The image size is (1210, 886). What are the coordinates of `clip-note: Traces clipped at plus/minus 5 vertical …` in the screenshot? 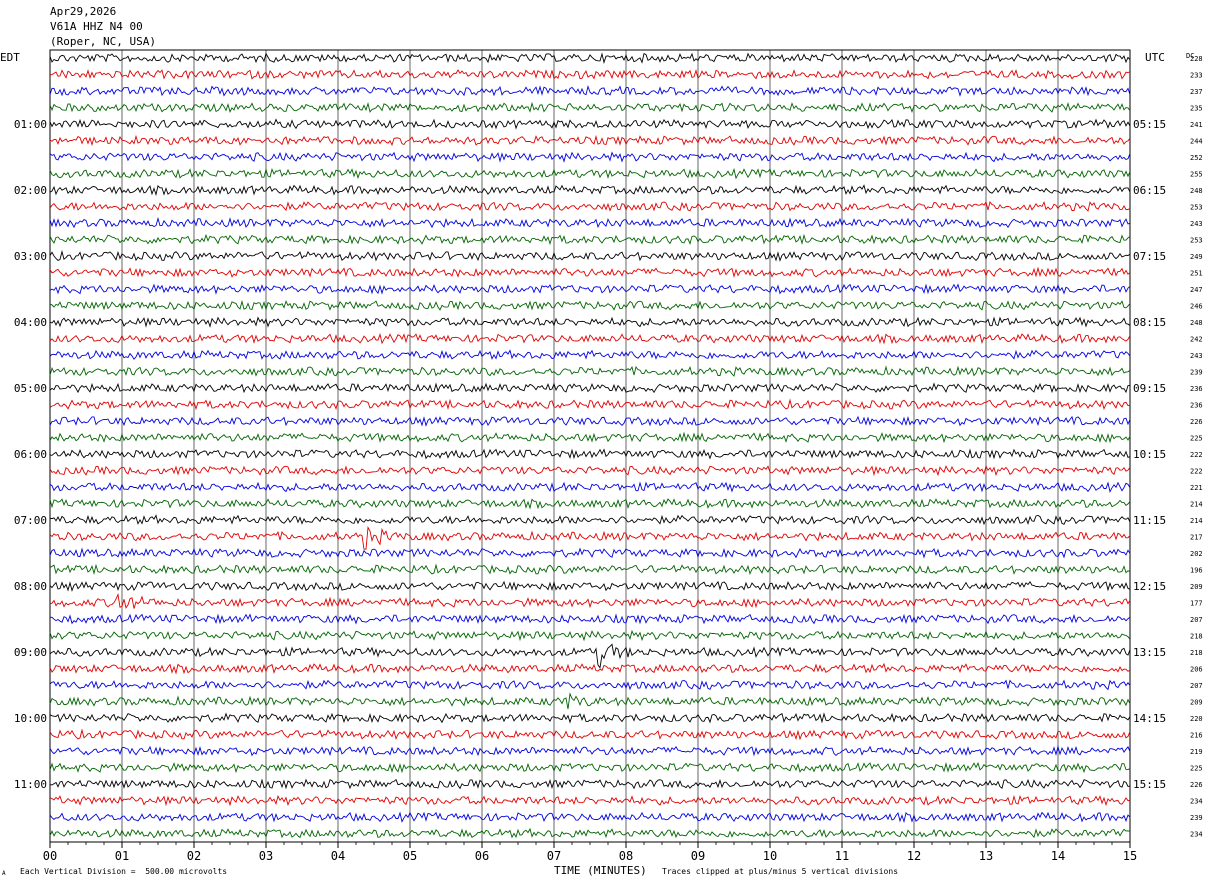 It's located at (780, 871).